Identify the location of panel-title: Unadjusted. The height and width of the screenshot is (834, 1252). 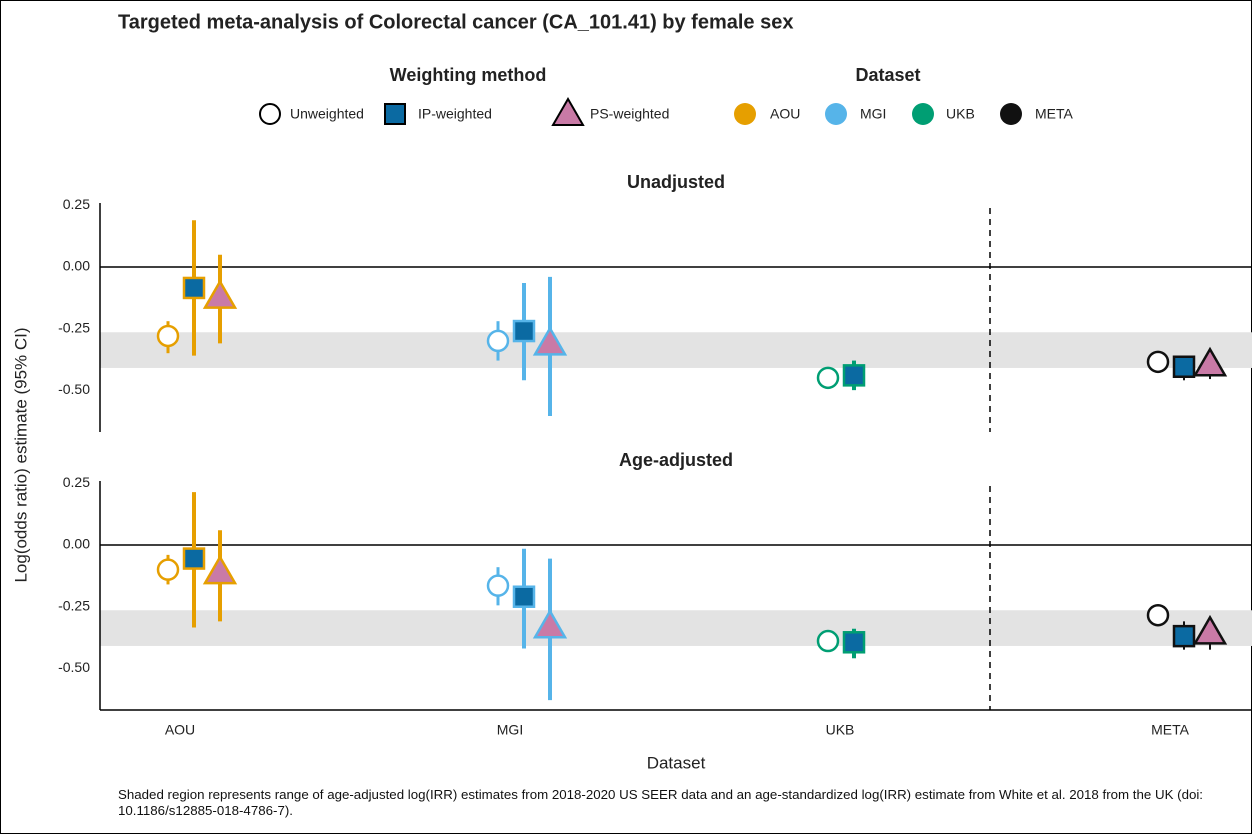
(676, 182).